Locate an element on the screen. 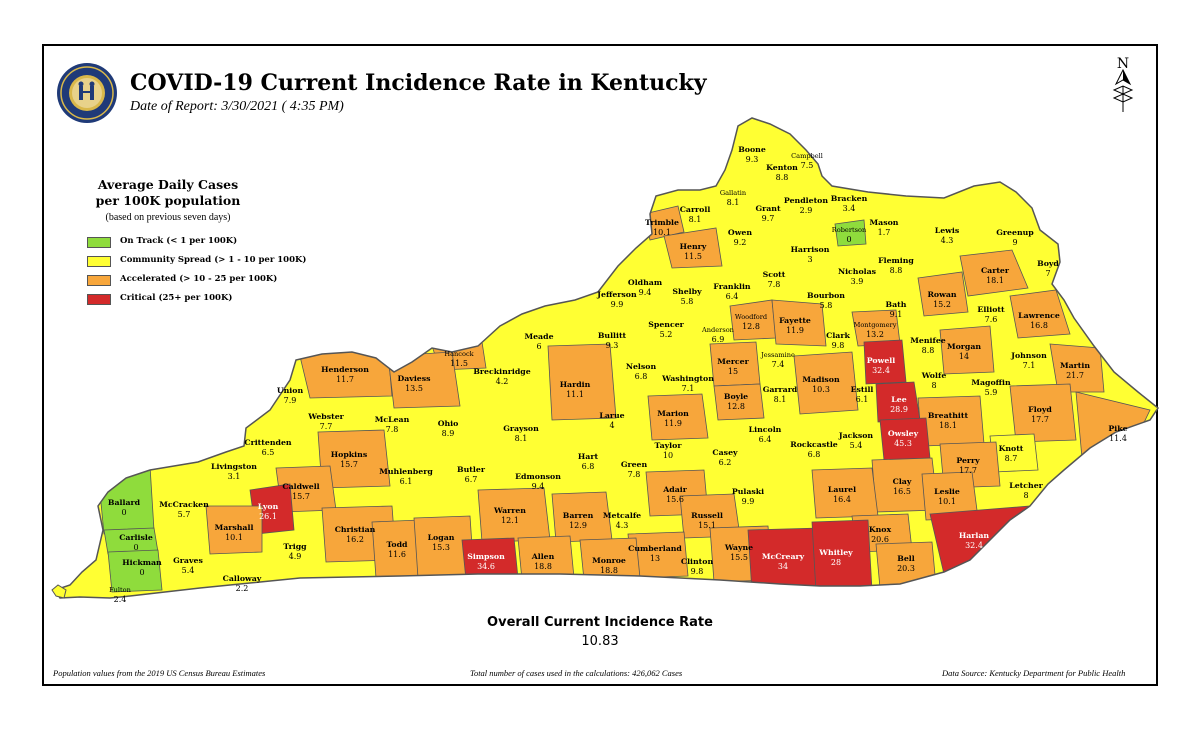 This screenshot has height=729, width=1200. county-value-martin: 21.7 is located at coordinates (1075, 375).